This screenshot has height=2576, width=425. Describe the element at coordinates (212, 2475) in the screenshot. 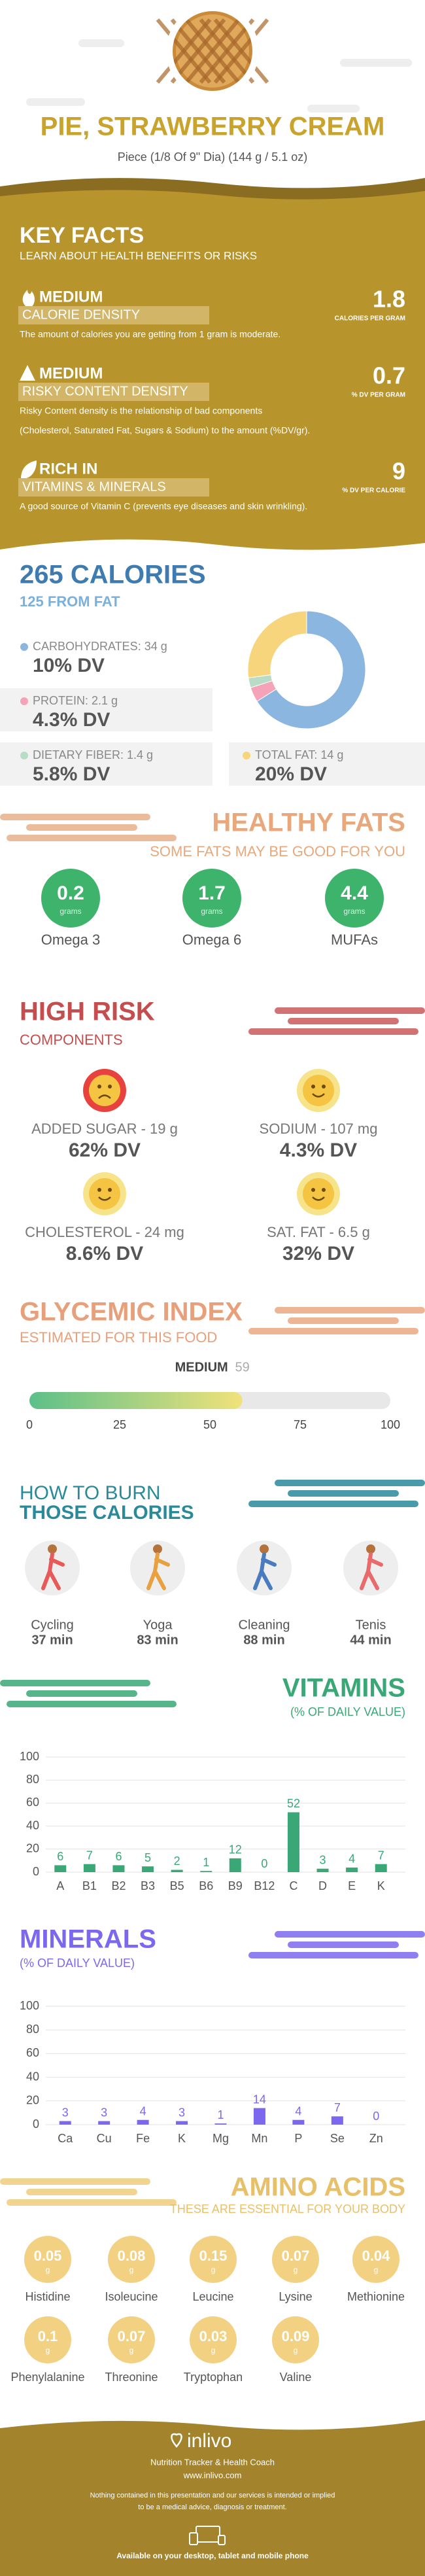

I see `url: www.inlivo.com` at that location.